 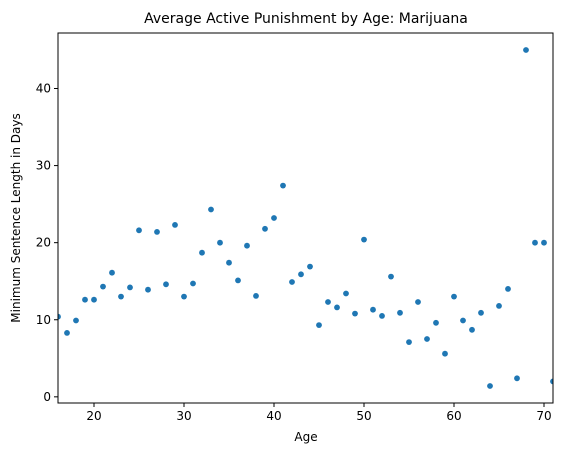 What do you see at coordinates (273, 416) in the screenshot?
I see `x-tick-label: 40` at bounding box center [273, 416].